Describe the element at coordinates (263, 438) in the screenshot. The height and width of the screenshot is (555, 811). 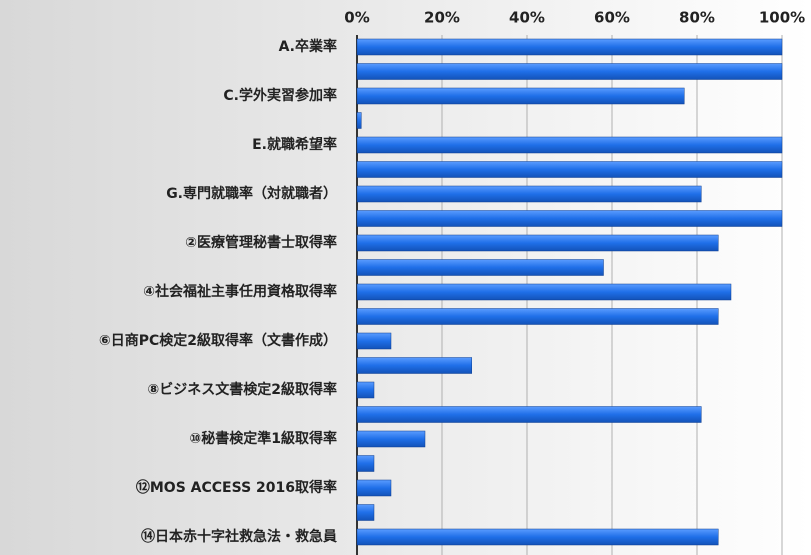
I see `y-tick-label: ⑩秘書検定準1級取得率` at that location.